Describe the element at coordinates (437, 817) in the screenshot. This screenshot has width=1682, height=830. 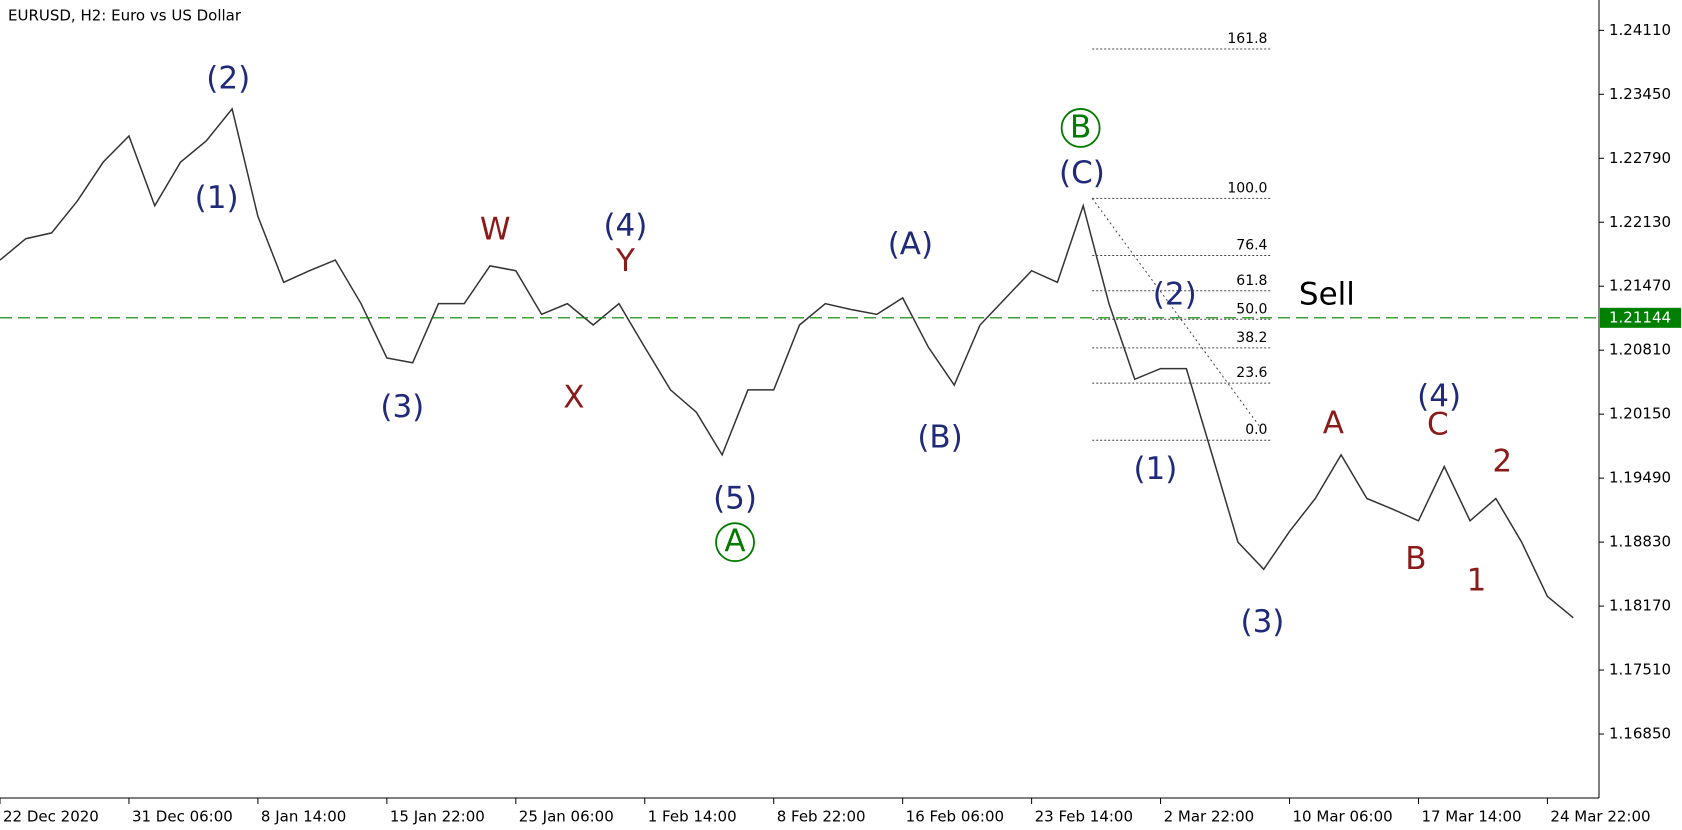
I see `x-tick-label: 15 Jan 22:00` at that location.